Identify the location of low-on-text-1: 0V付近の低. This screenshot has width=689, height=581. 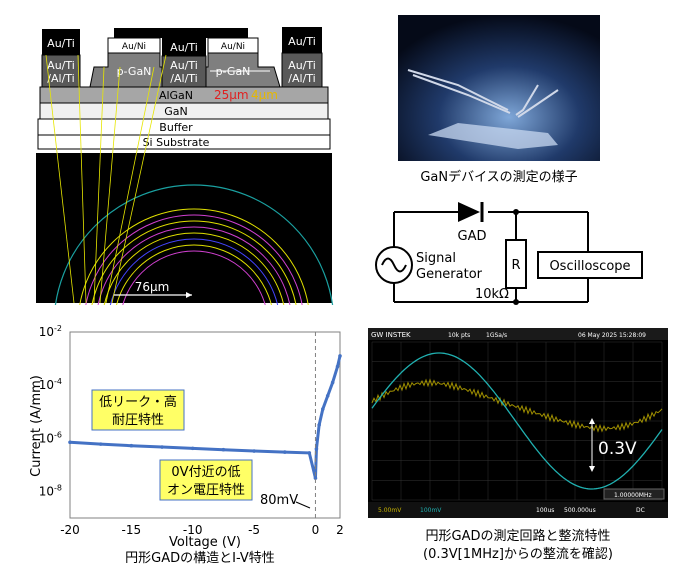
(205, 472).